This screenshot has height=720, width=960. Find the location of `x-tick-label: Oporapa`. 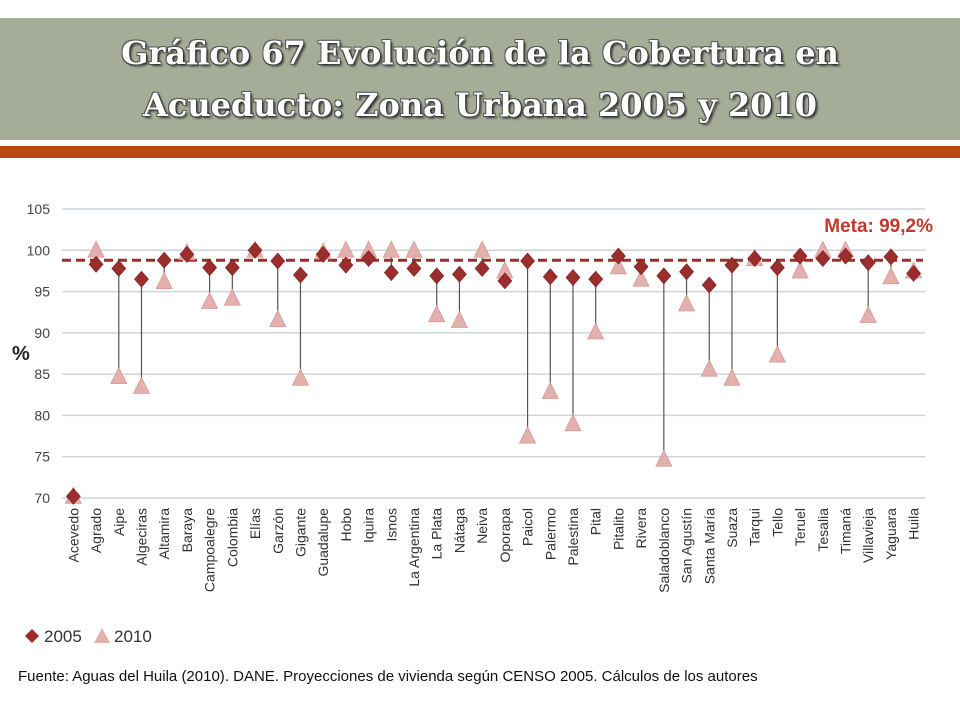

x-tick-label: Oporapa is located at coordinates (505, 535).